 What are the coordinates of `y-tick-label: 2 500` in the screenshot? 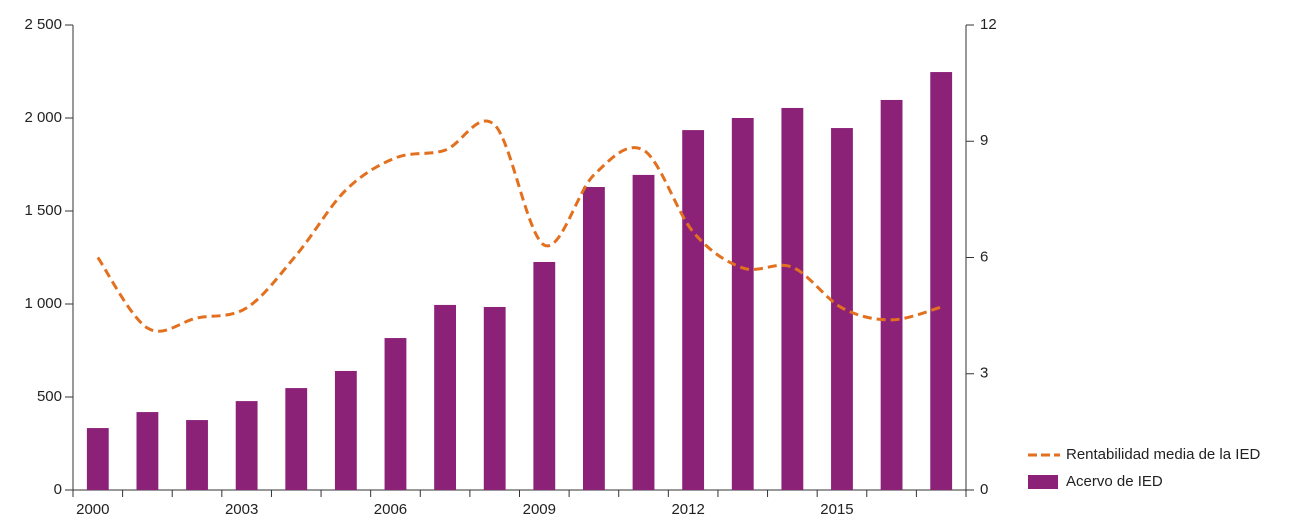 It's located at (43, 24).